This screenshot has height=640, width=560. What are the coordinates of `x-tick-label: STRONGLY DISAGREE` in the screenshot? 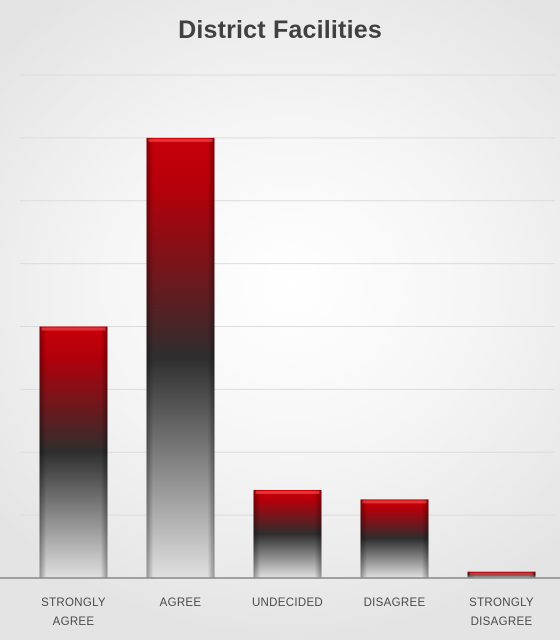 It's located at (502, 613).